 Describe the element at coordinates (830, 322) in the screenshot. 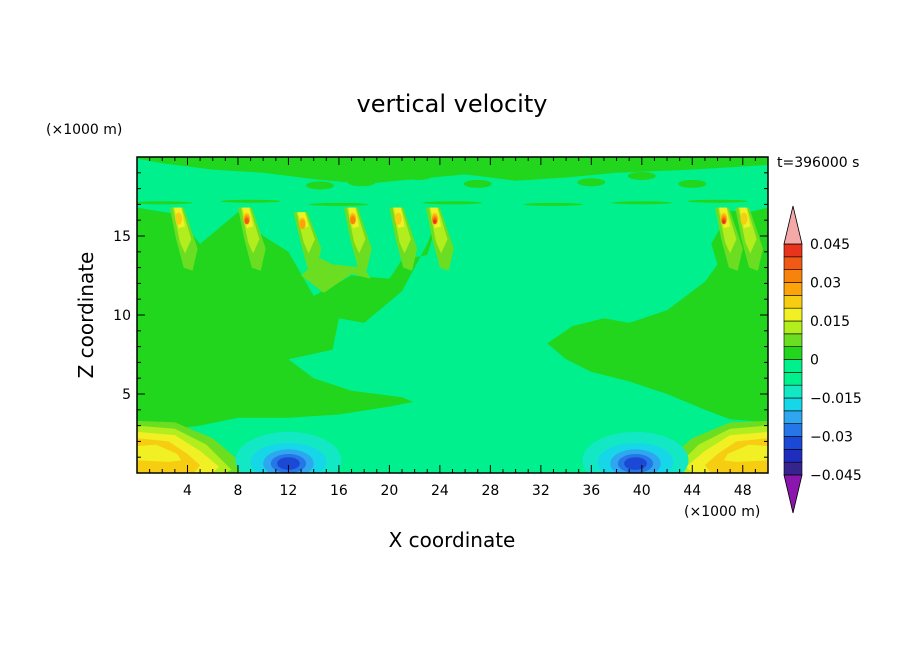

I see `colorbar-tick-label: 0.015` at that location.